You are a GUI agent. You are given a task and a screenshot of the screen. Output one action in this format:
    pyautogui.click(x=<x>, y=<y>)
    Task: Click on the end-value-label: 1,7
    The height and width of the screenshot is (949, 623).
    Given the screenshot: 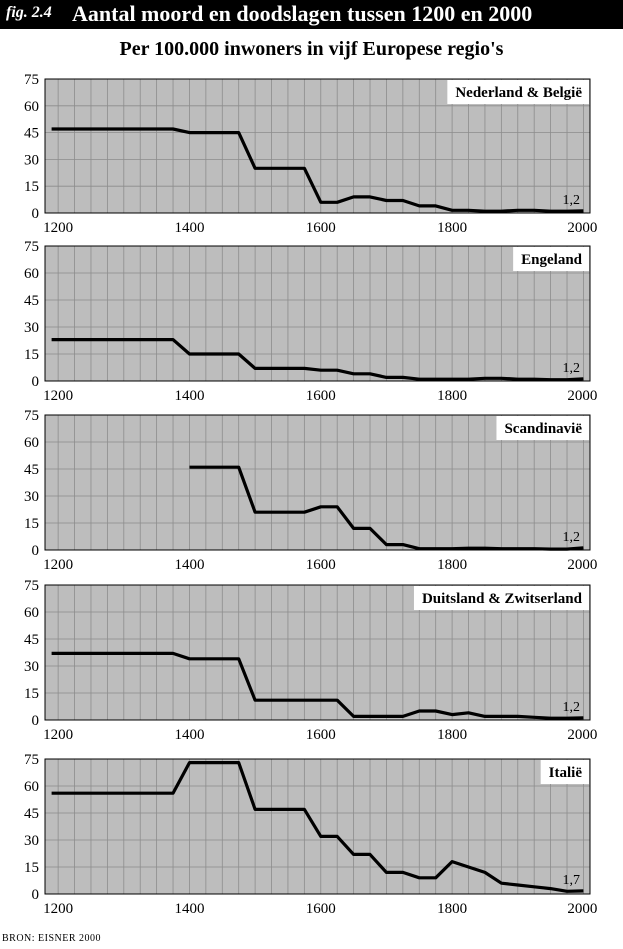 What is the action you would take?
    pyautogui.click(x=572, y=880)
    